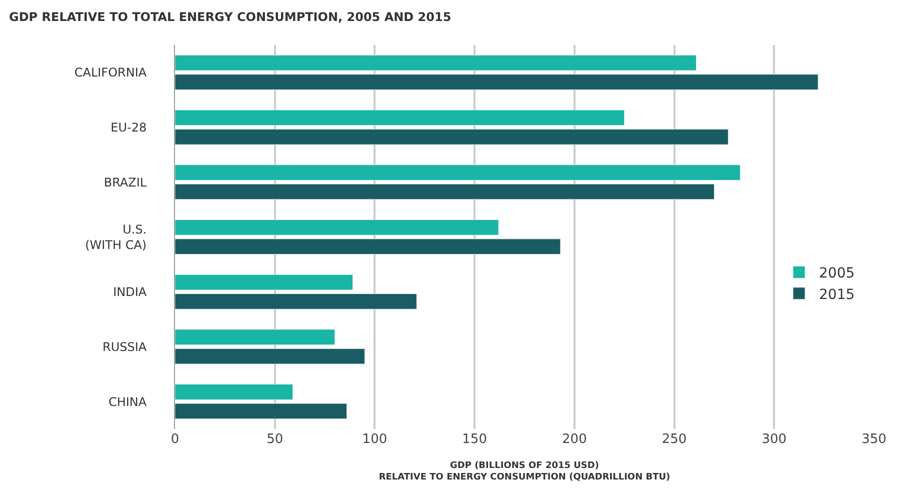  What do you see at coordinates (125, 182) in the screenshot?
I see `y-tick-label: BRAZIL` at bounding box center [125, 182].